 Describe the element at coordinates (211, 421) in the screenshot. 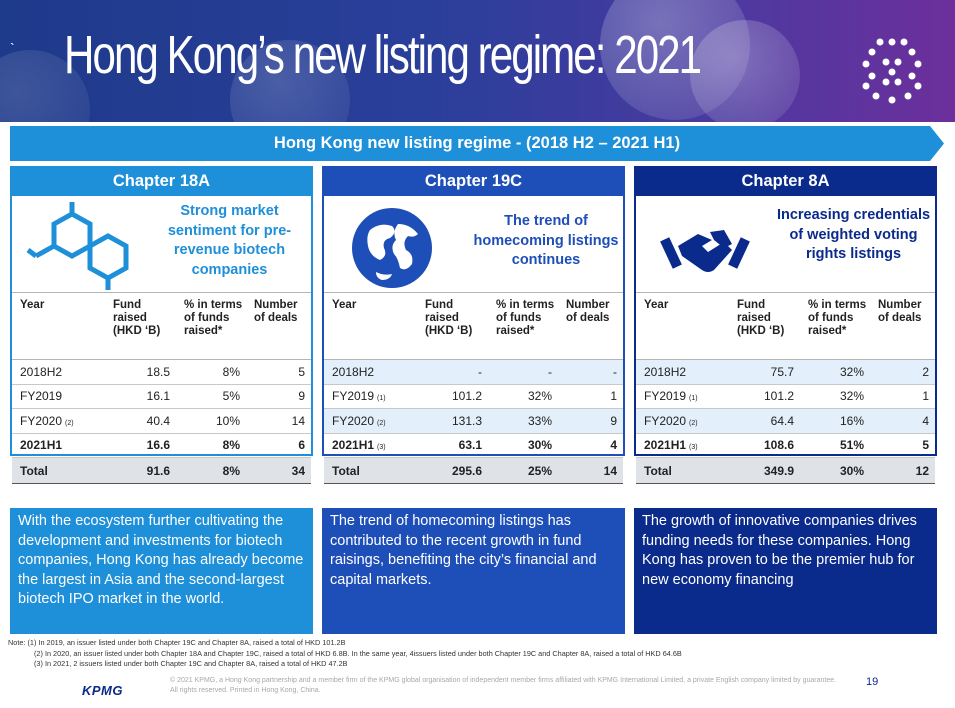

I see `pct-cell: 10%` at that location.